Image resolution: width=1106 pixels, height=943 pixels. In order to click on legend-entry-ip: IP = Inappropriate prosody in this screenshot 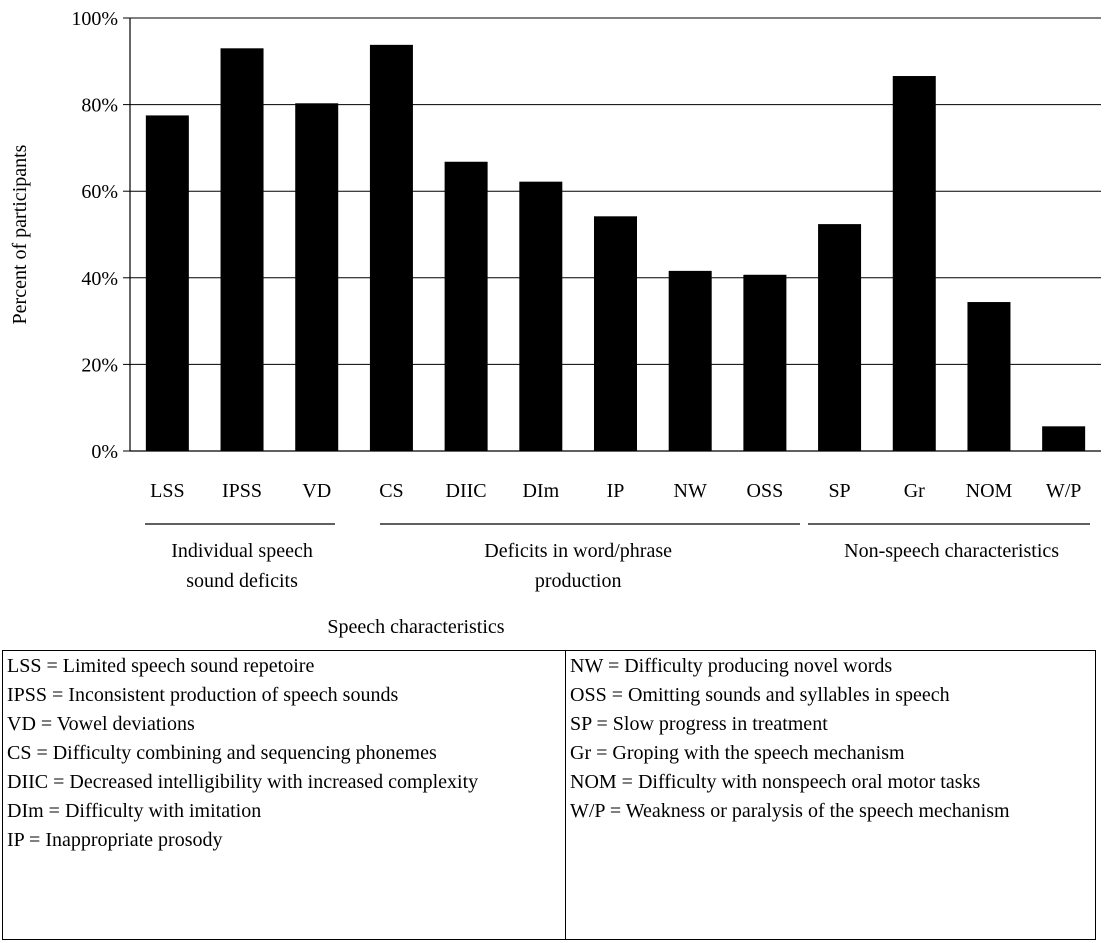, I will do `click(115, 840)`.